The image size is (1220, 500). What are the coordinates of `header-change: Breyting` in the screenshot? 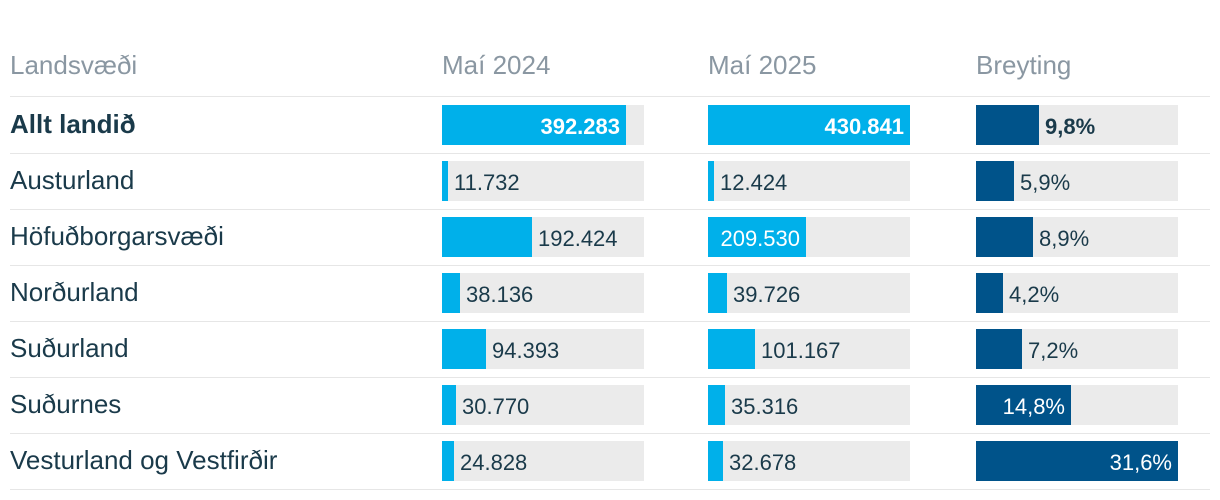 It's located at (1024, 65).